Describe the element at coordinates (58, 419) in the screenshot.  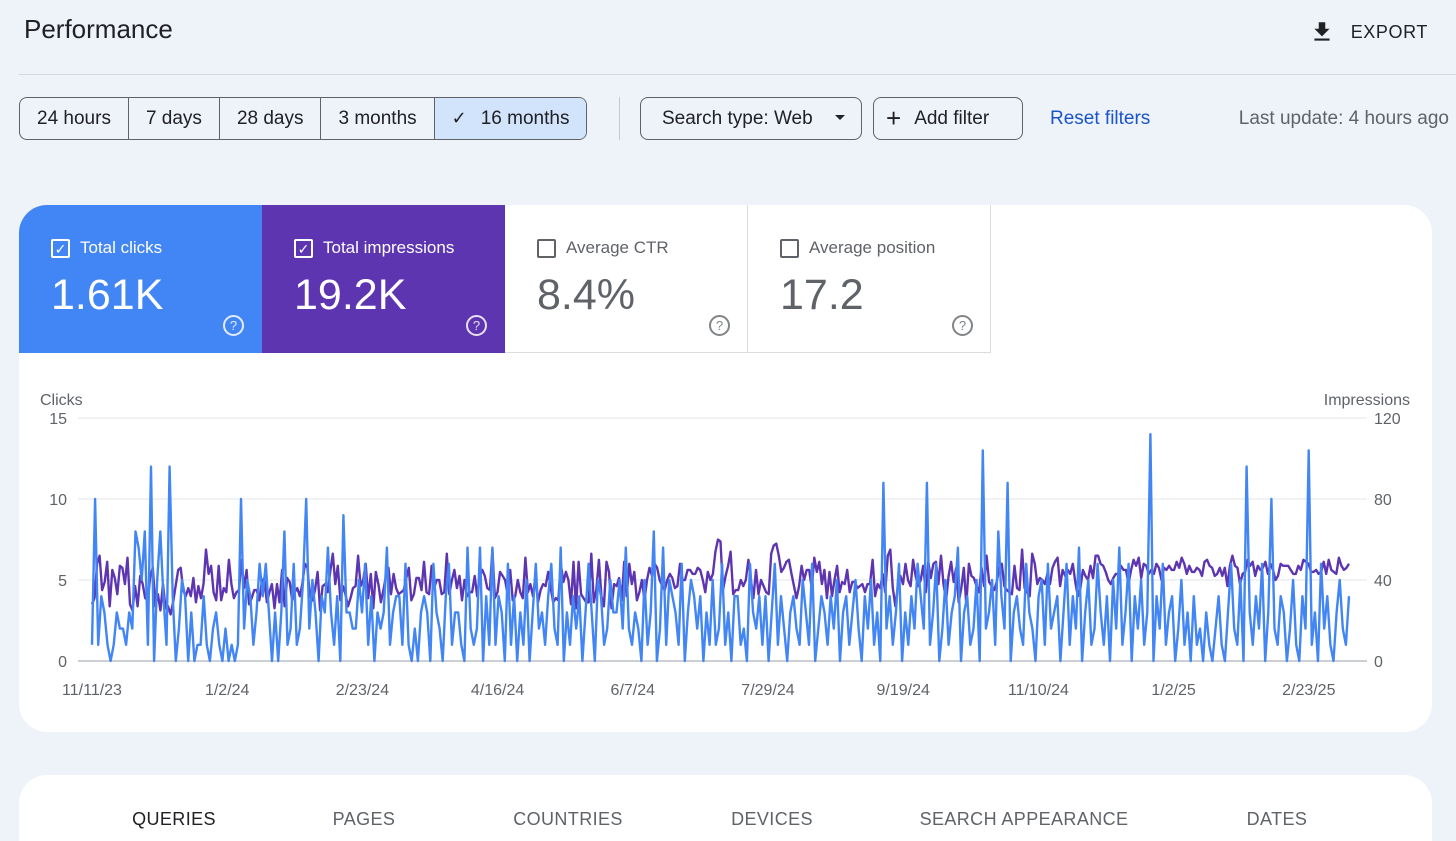
I see `left-tick-label: 15` at that location.